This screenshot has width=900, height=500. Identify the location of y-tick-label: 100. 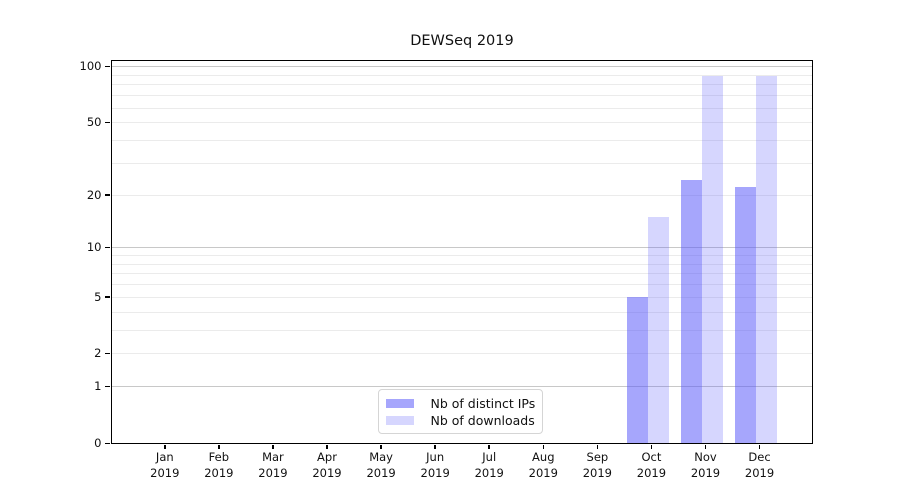
(90, 66).